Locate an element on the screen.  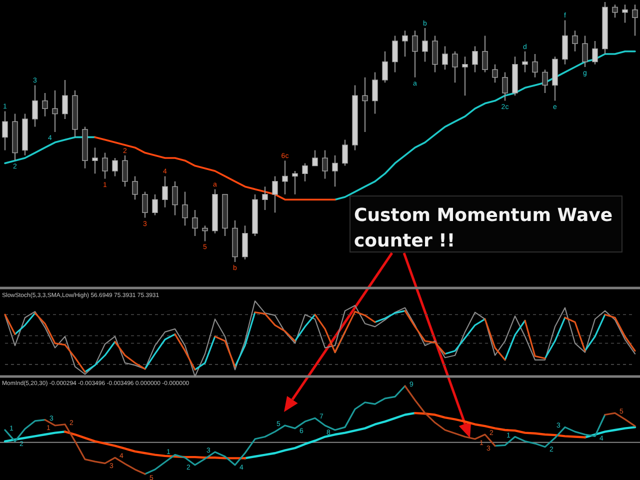
annotation: Custom Momentum Wave counter !! is located at coordinates (483, 228).